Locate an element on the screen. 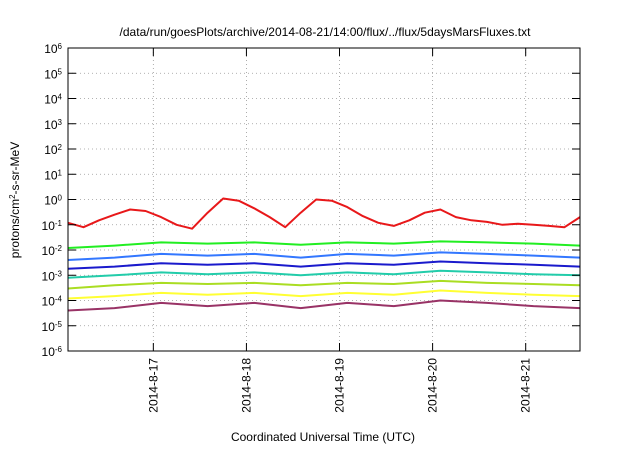 Image resolution: width=640 pixels, height=453 pixels. x-tick-label: 2014-8-19 is located at coordinates (340, 385).